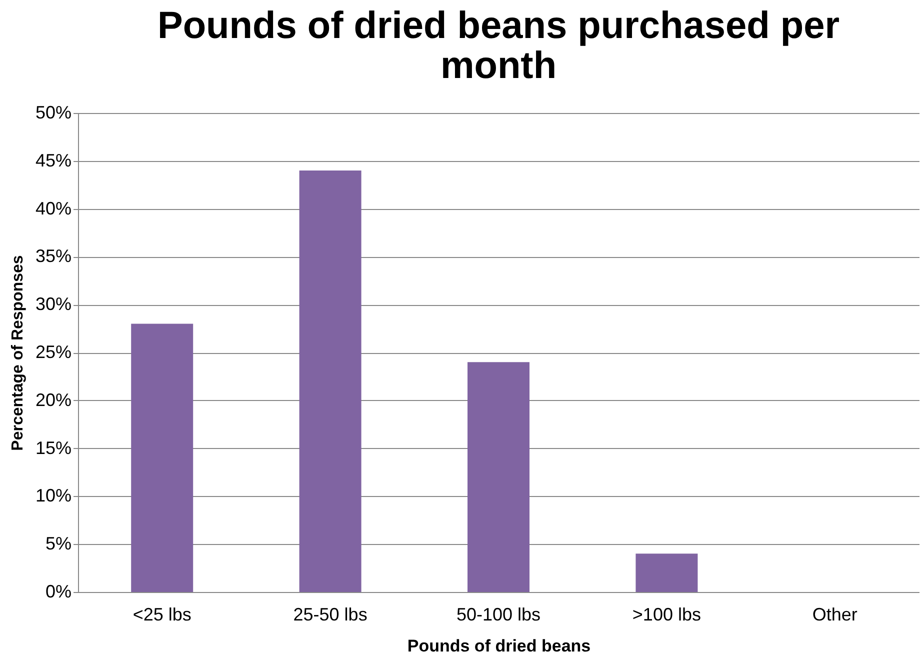 The width and height of the screenshot is (923, 662). I want to click on y-tick-label: 40%, so click(53, 208).